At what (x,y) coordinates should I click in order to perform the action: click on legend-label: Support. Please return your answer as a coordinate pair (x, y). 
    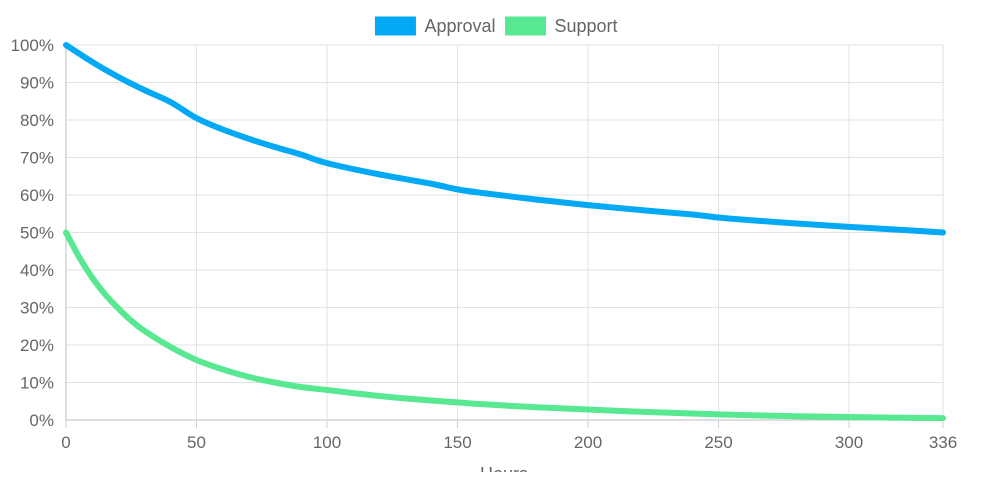
    Looking at the image, I should click on (586, 26).